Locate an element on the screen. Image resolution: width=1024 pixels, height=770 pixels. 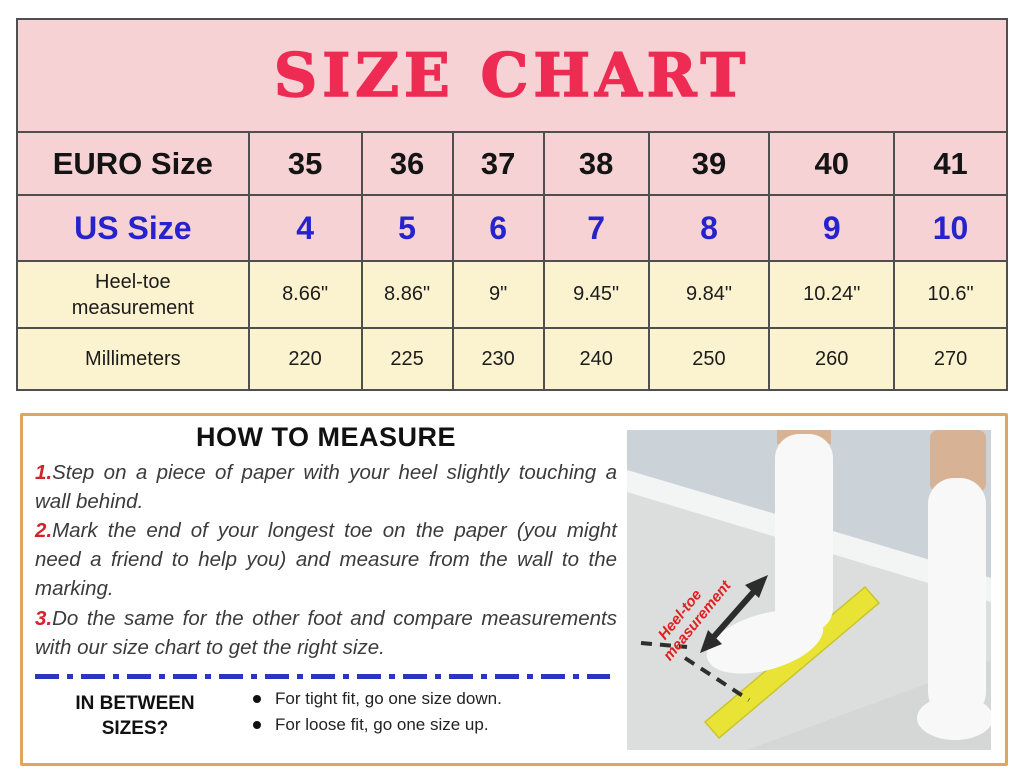
table-row-euro-size: EURO Size 35 36 37 38 39 40 41 is located at coordinates (512, 163).